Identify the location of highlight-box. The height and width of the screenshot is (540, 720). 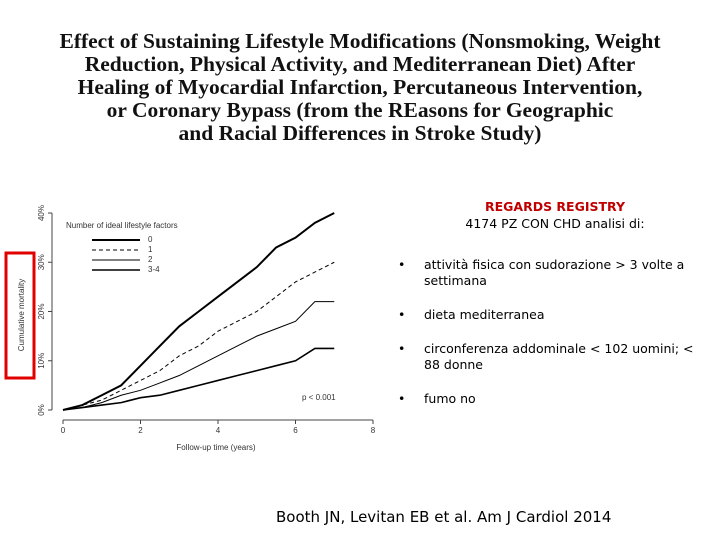
(20, 315).